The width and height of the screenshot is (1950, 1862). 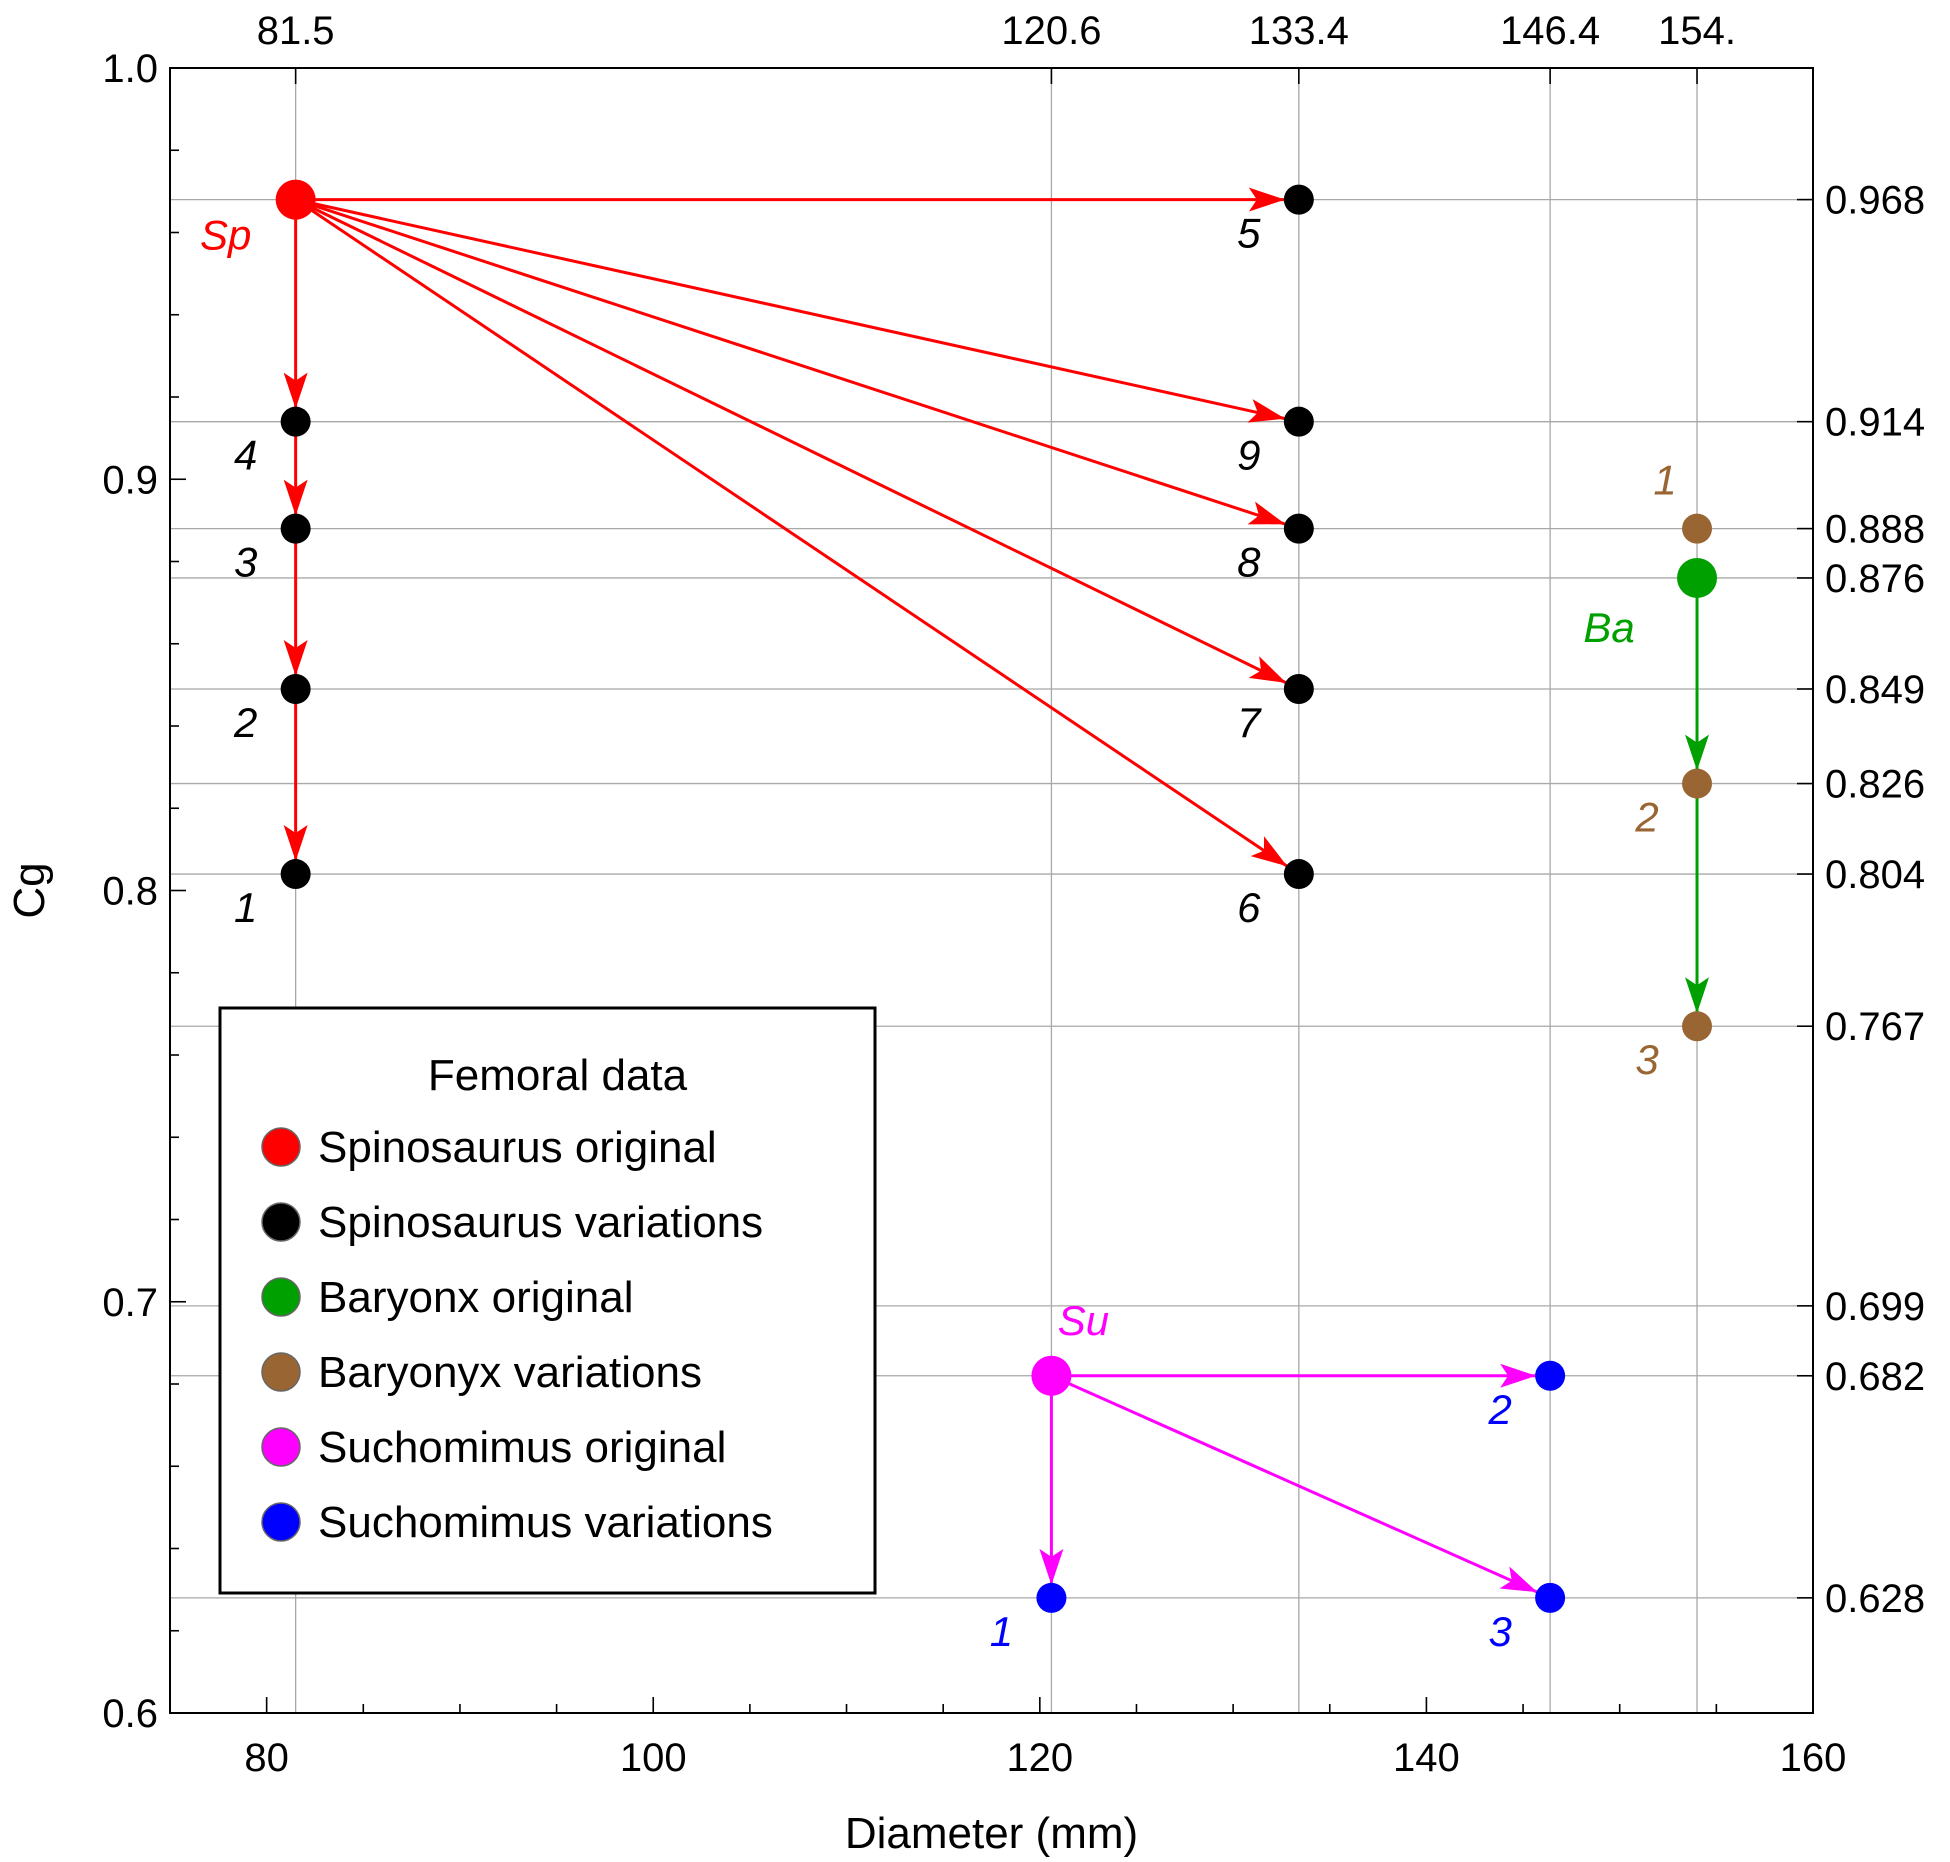 What do you see at coordinates (1875, 1599) in the screenshot?
I see `right-tick-label: 0.628` at bounding box center [1875, 1599].